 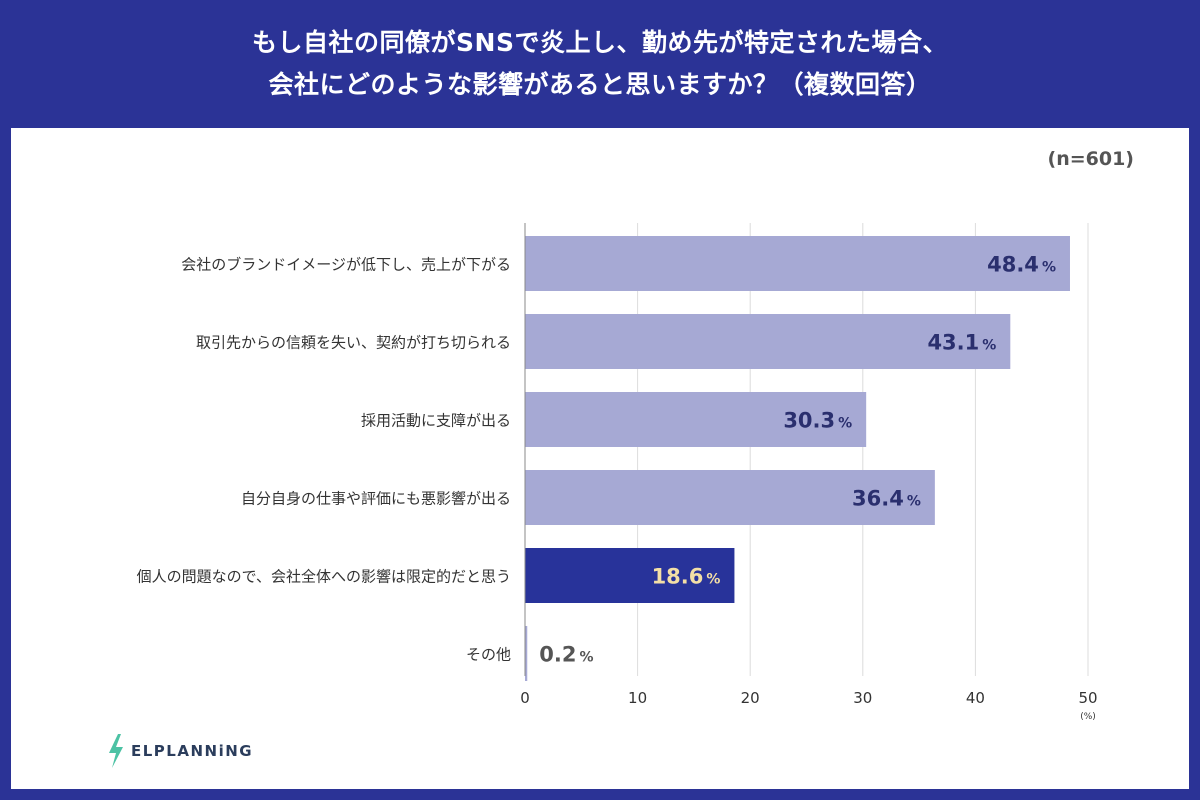 What do you see at coordinates (488, 655) in the screenshot?
I see `category-label: その他` at bounding box center [488, 655].